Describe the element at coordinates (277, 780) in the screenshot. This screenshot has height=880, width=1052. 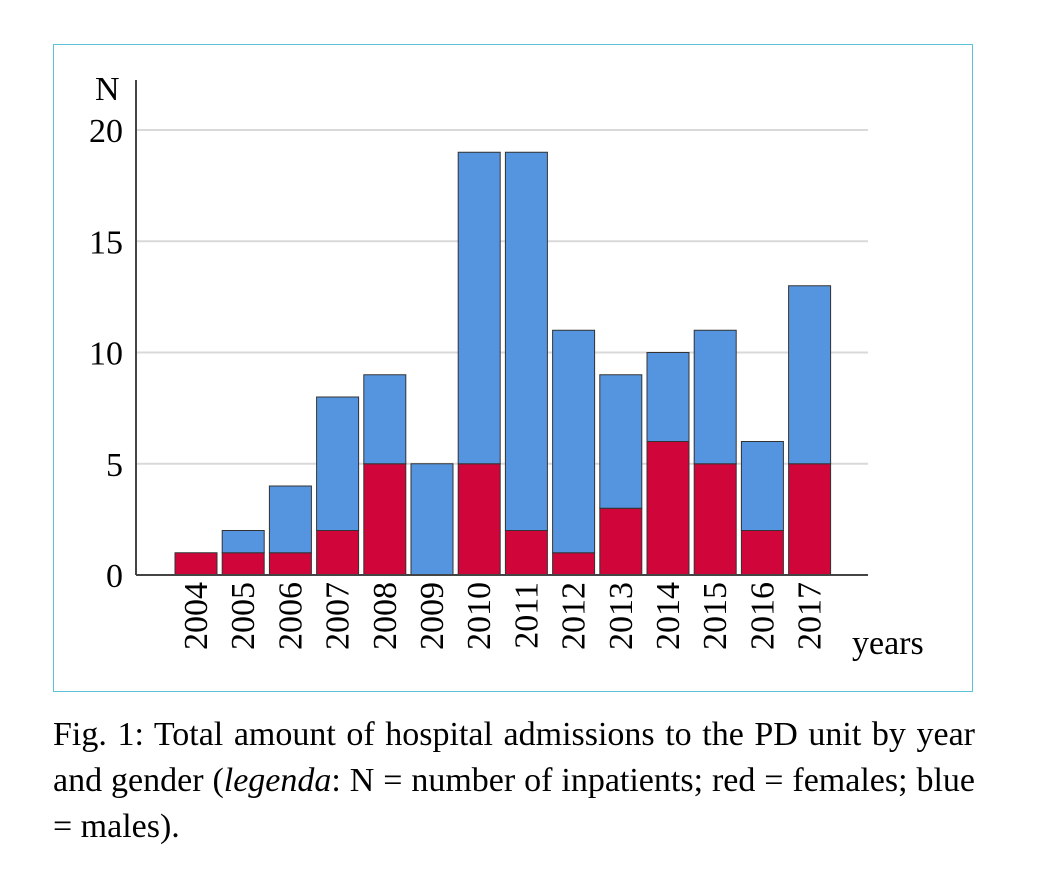
I see `caption-legenda: legenda` at that location.